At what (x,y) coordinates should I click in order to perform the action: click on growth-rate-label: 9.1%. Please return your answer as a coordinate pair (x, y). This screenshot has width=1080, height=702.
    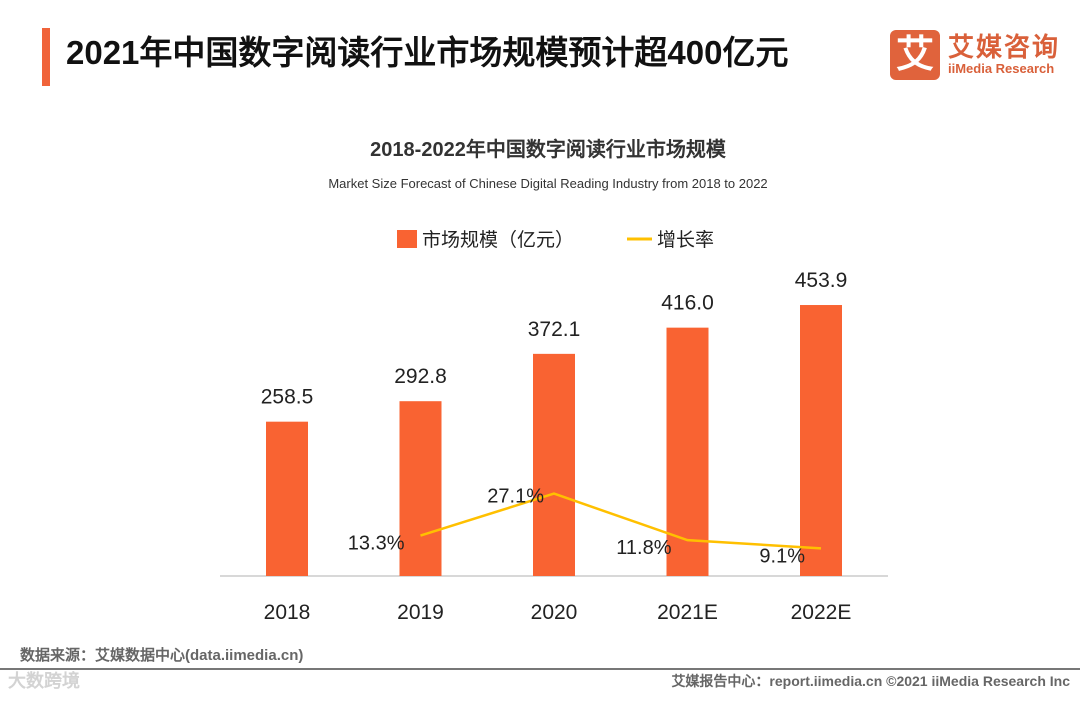
    Looking at the image, I should click on (782, 556).